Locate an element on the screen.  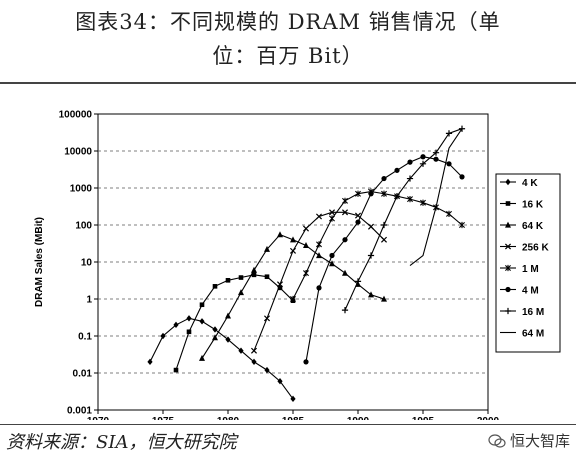
series-64m is located at coordinates (436, 197).